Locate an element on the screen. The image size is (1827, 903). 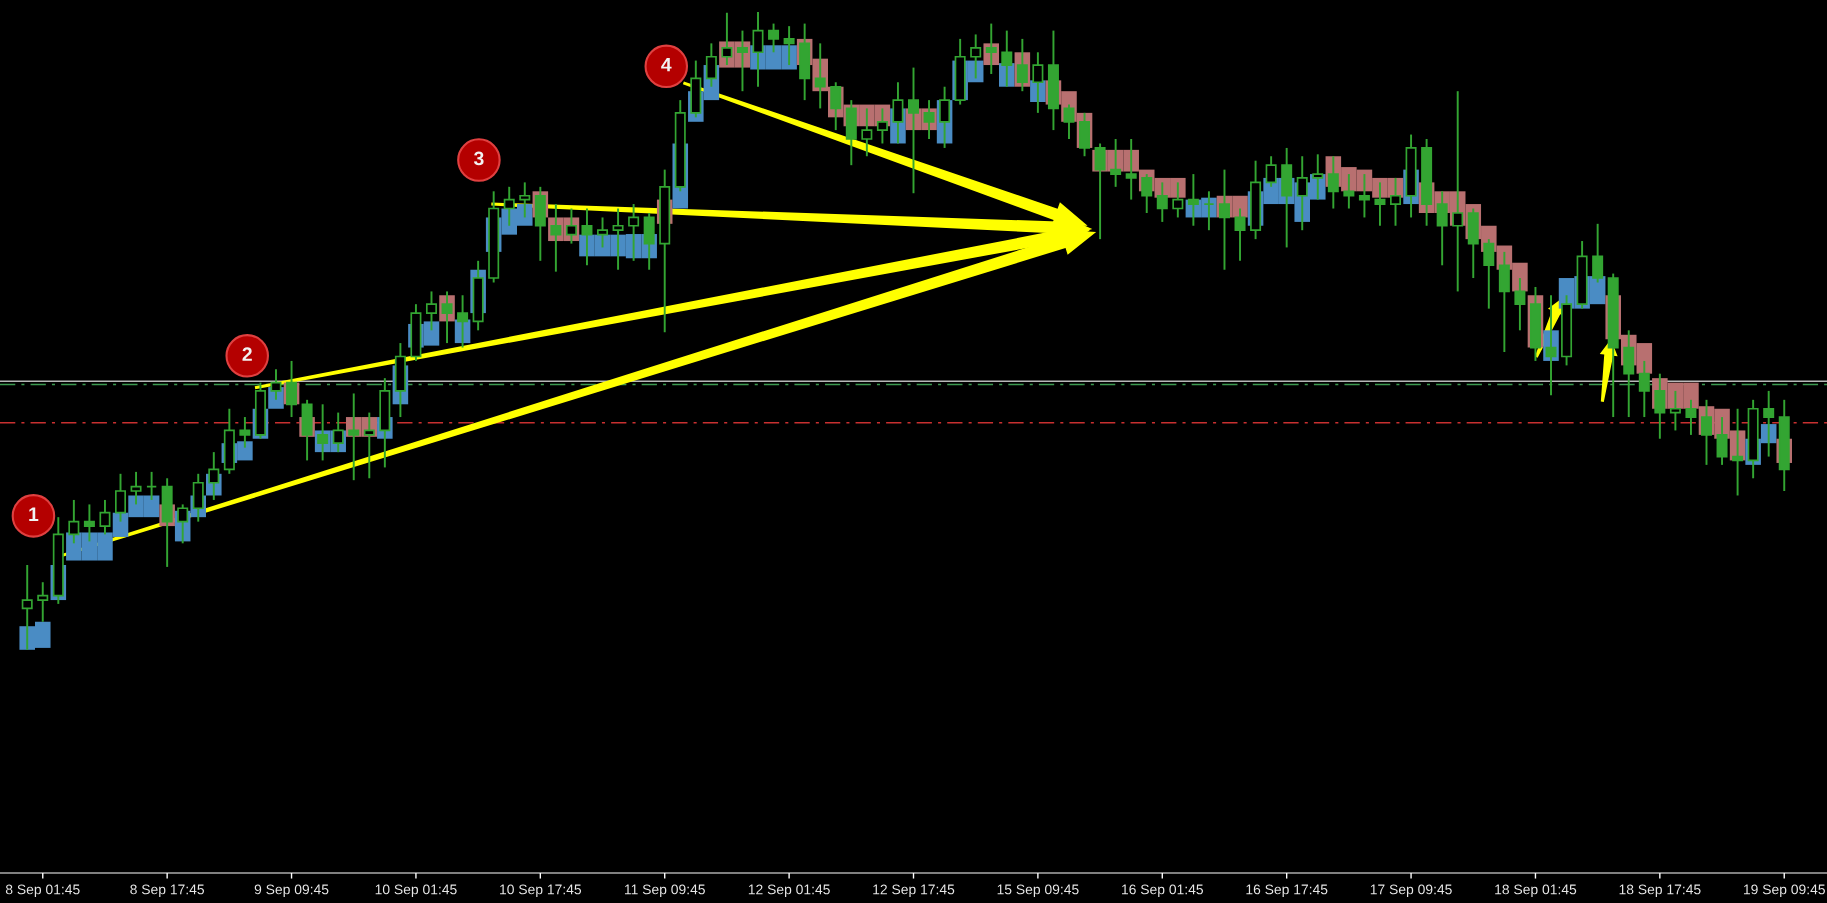
x-tick-label: 8 Sep 17:45 is located at coordinates (167, 891).